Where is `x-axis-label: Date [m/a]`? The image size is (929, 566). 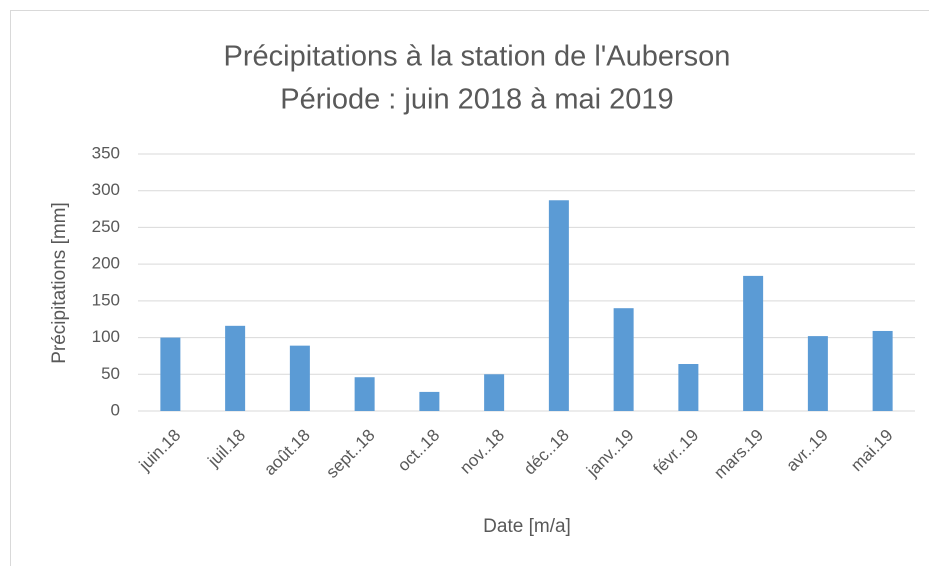 x-axis-label: Date [m/a] is located at coordinates (527, 526).